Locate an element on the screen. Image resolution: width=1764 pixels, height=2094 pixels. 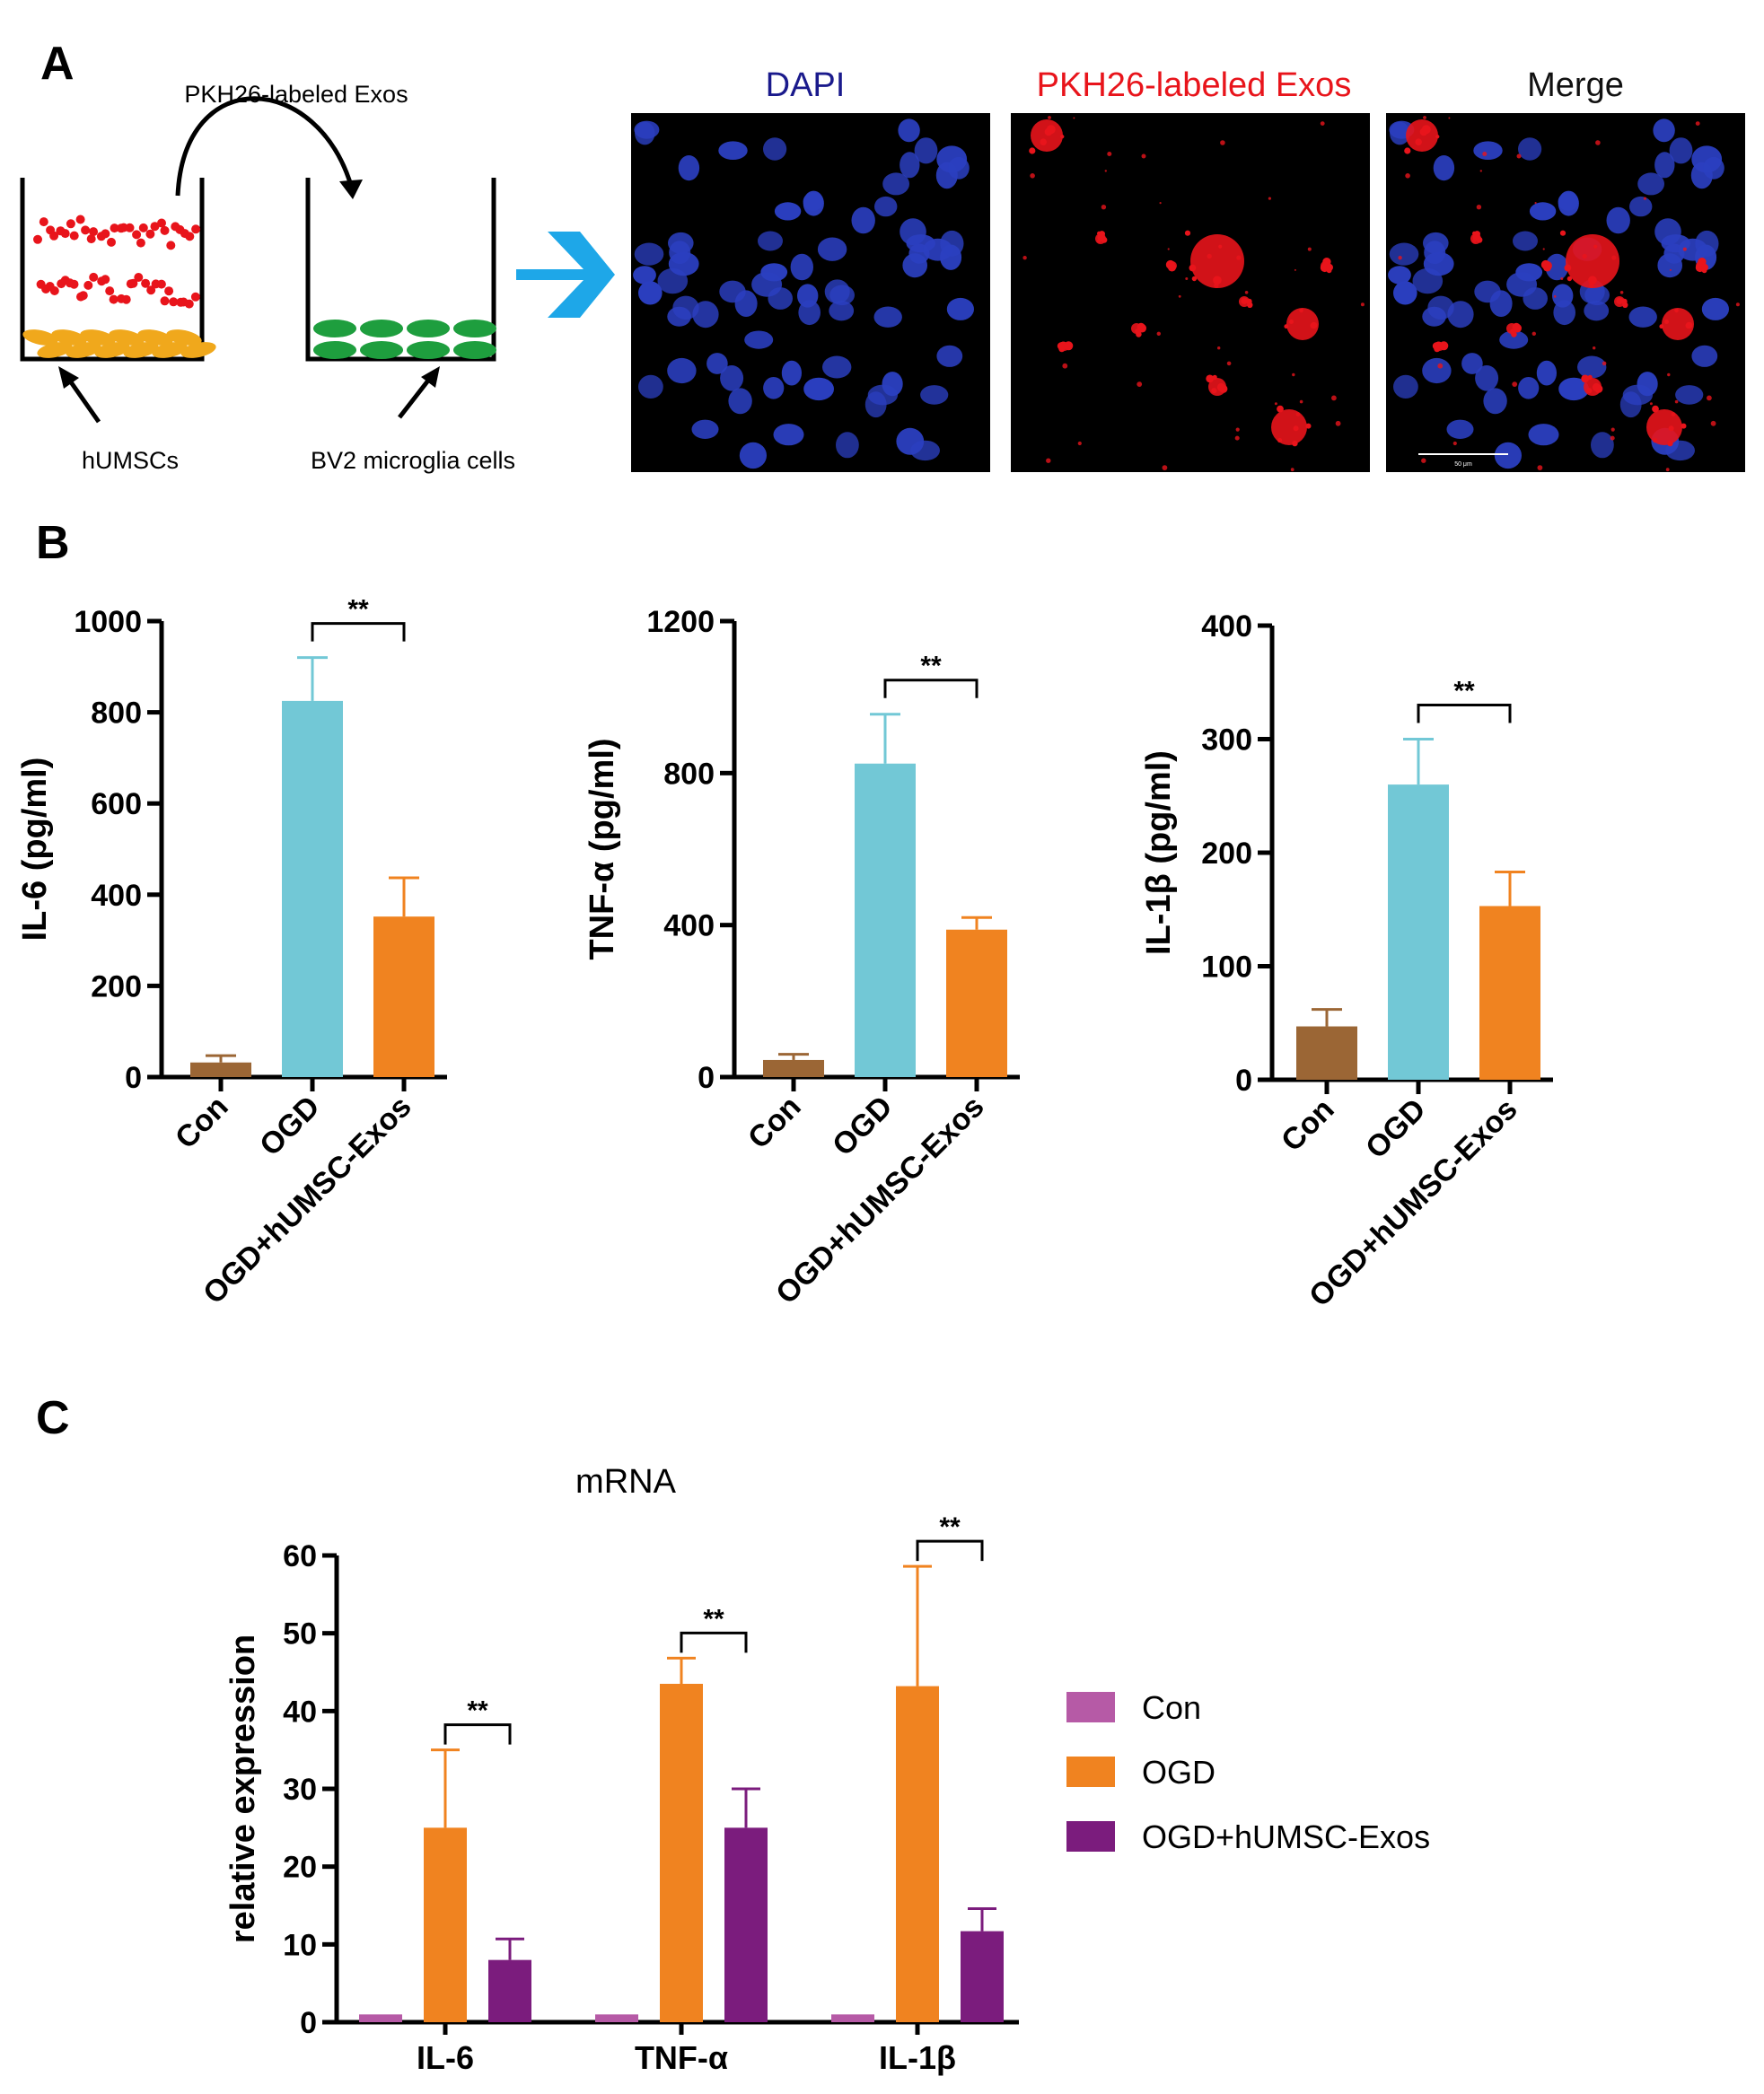
micrograph-pkh26 is located at coordinates (1190, 292).